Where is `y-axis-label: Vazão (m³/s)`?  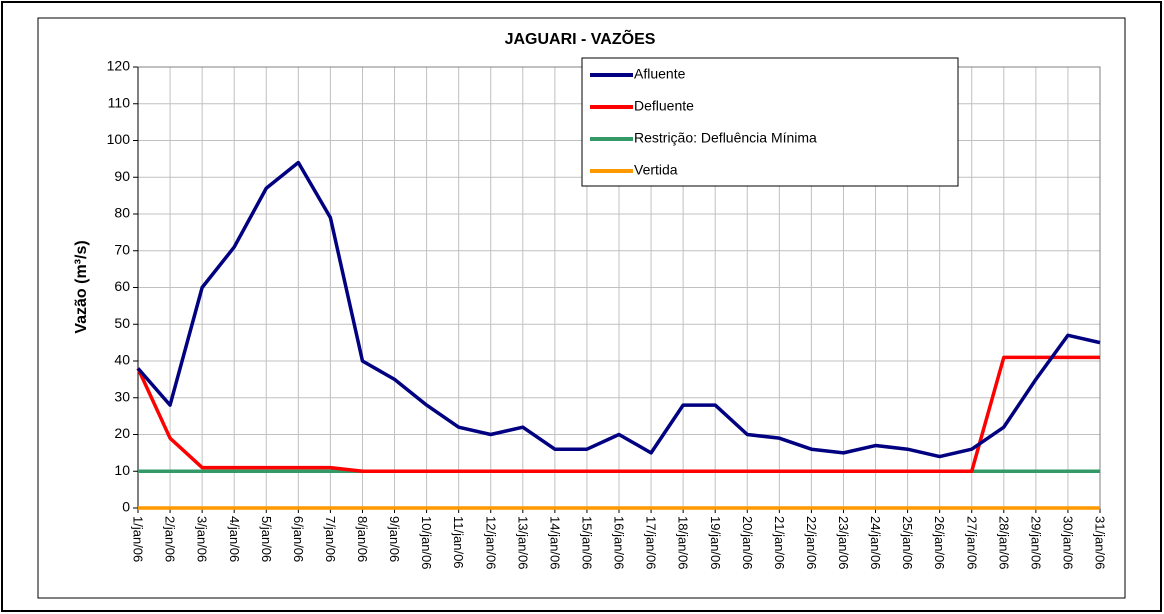 y-axis-label: Vazão (m³/s) is located at coordinates (81, 286).